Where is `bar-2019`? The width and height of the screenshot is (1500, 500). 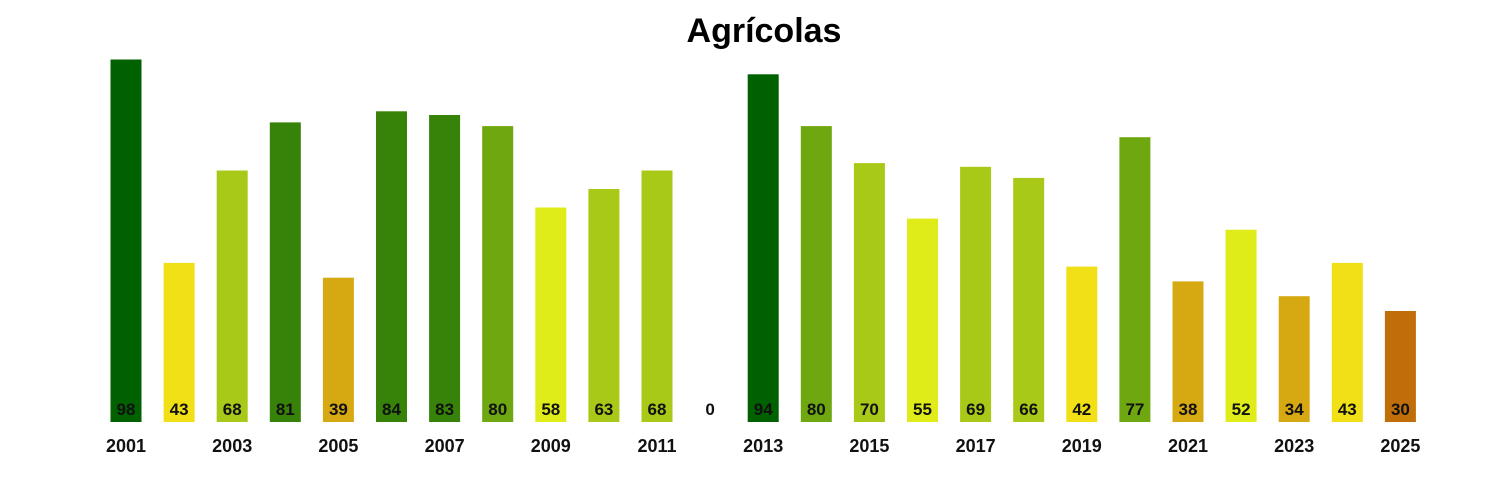
bar-2019 is located at coordinates (1082, 344).